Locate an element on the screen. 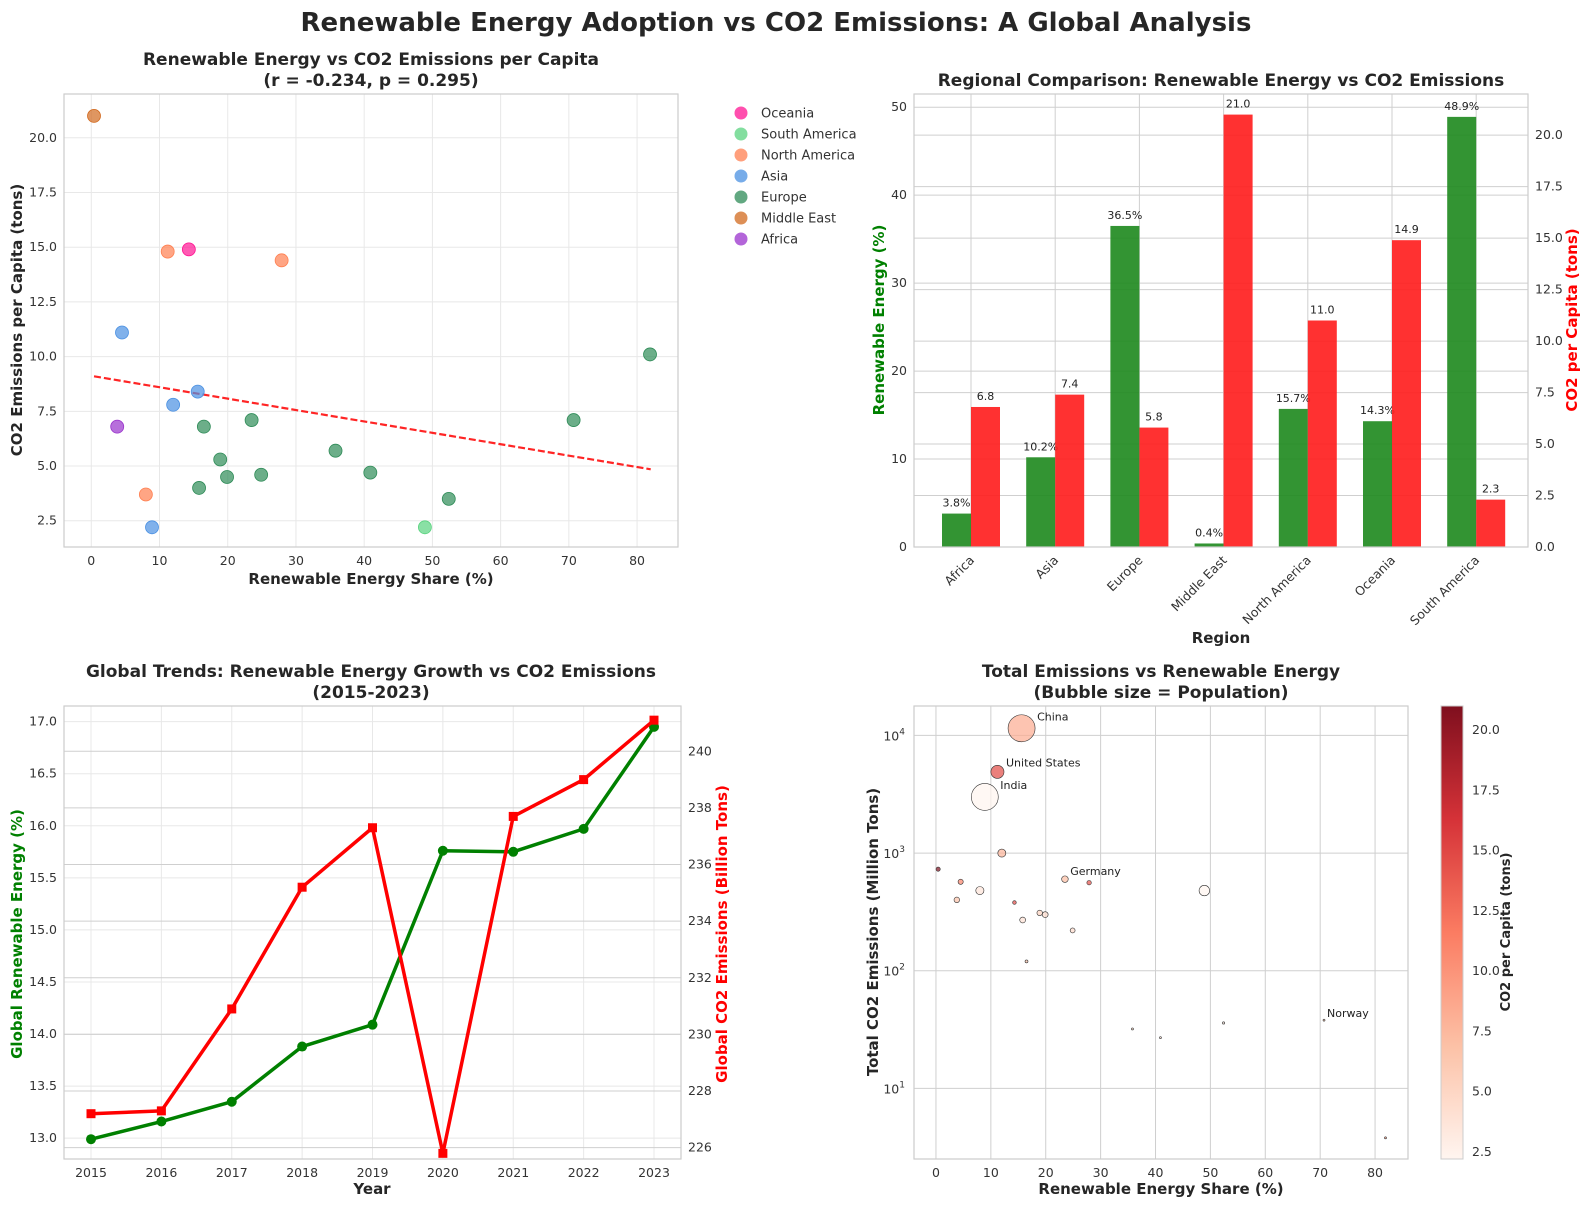 Image resolution: width=1589 pixels, height=1205 pixels. regional-renewable-value-label: 14.3% is located at coordinates (1377, 410).